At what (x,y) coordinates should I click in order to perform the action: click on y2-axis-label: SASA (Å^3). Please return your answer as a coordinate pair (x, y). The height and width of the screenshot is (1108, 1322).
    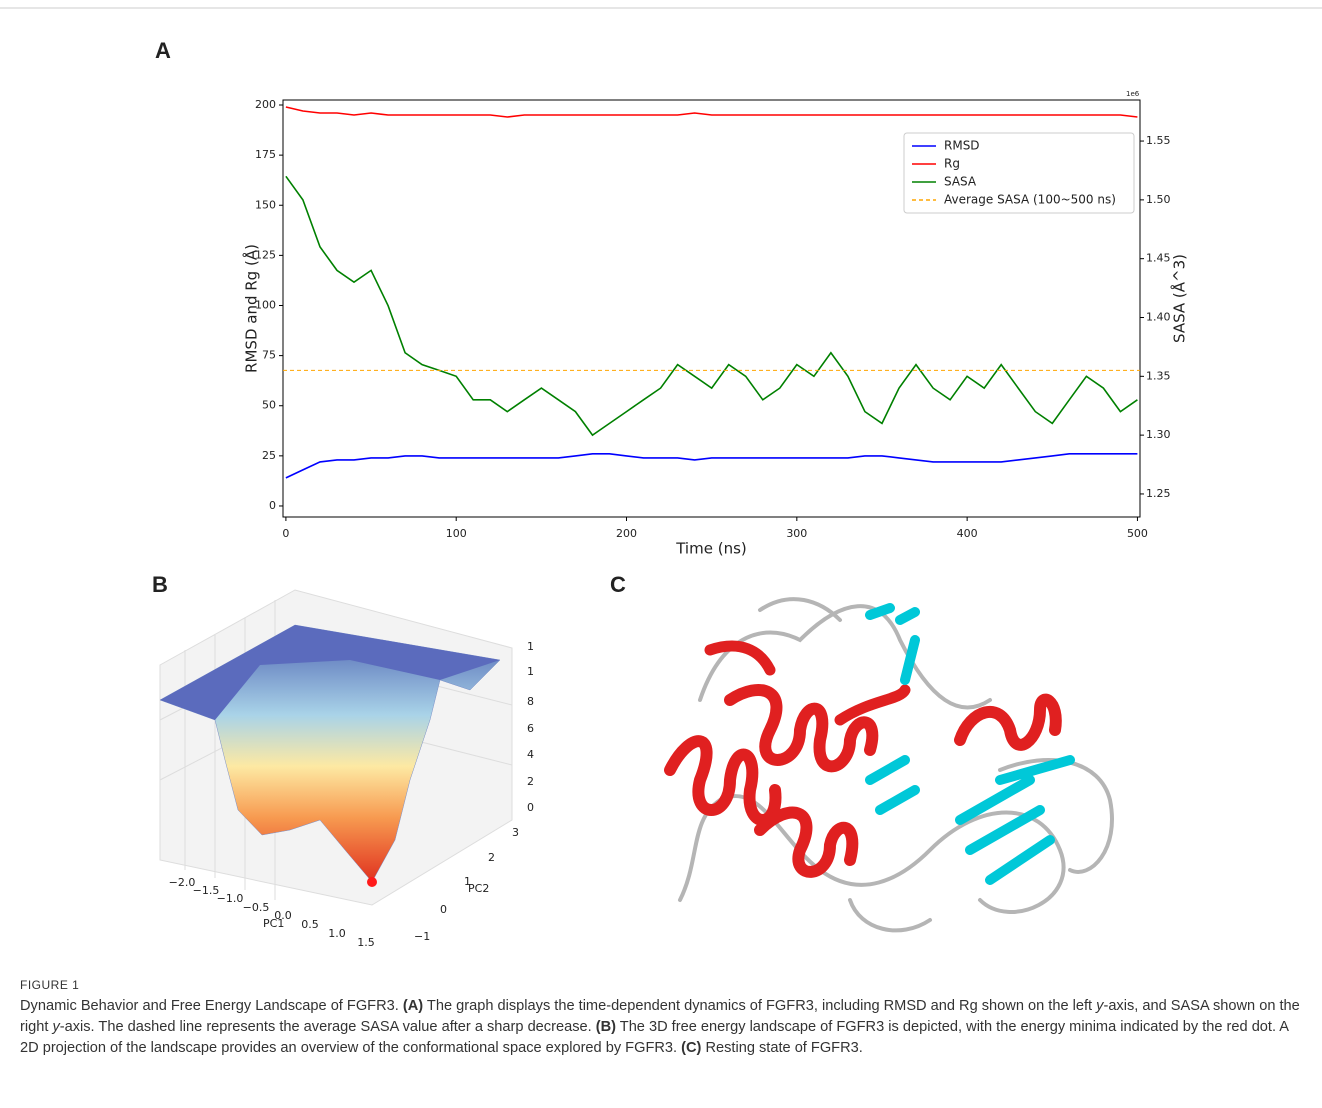
    Looking at the image, I should click on (1179, 298).